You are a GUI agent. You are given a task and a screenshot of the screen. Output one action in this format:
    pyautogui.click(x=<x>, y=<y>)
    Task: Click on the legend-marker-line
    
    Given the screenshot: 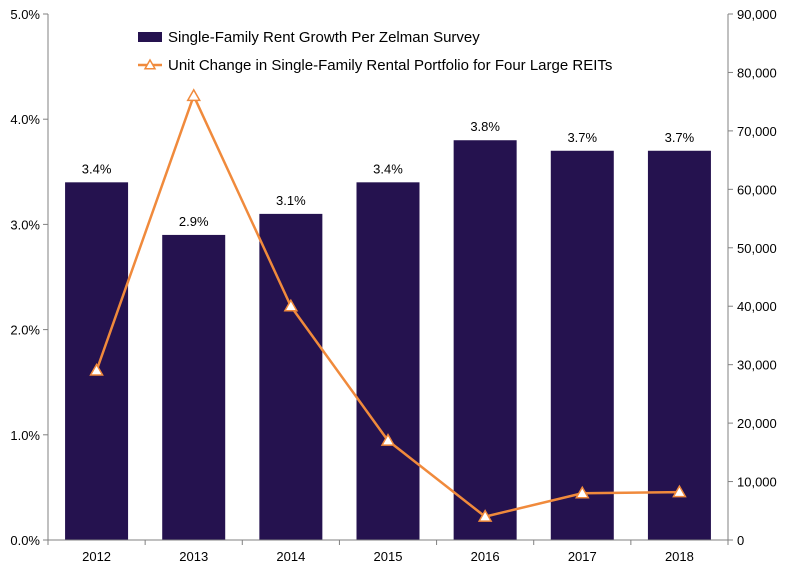 What is the action you would take?
    pyautogui.click(x=150, y=64)
    